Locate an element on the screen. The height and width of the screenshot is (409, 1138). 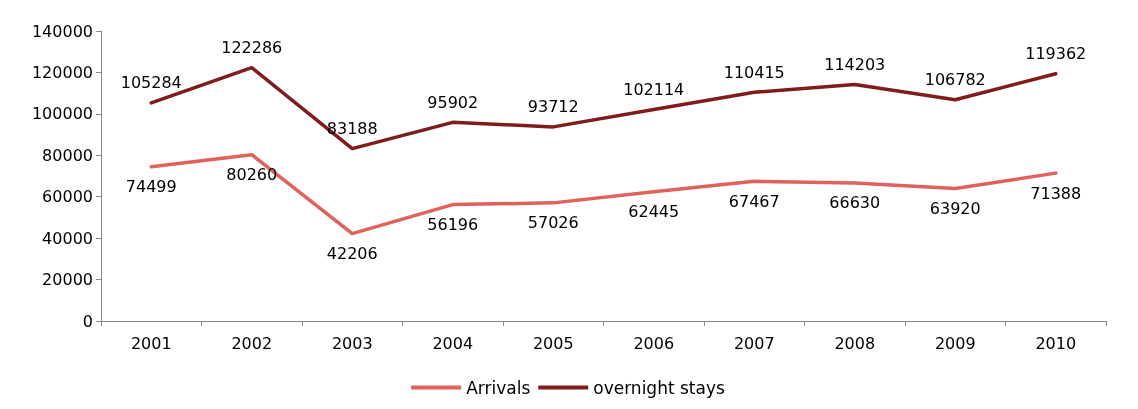
data-label: 95902 is located at coordinates (453, 102).